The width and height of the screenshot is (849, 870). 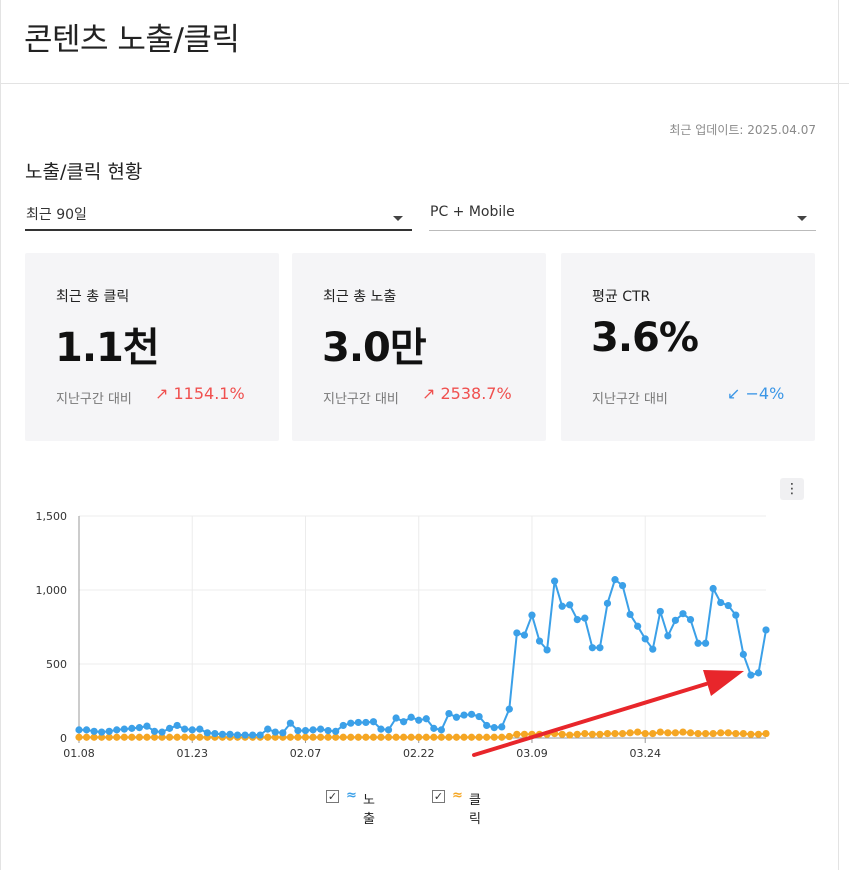 What do you see at coordinates (200, 393) in the screenshot?
I see `card-delta: ↗ 1154.1%` at bounding box center [200, 393].